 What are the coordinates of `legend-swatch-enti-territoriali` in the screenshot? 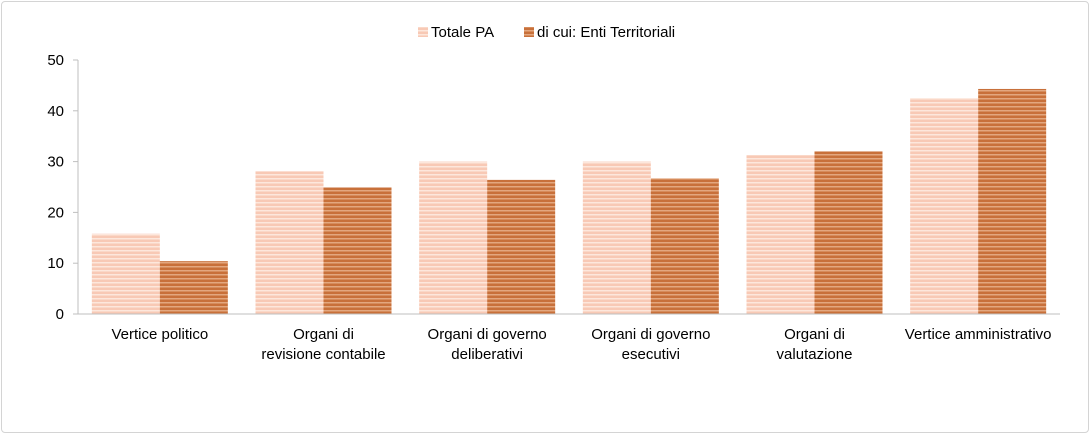 It's located at (529, 32).